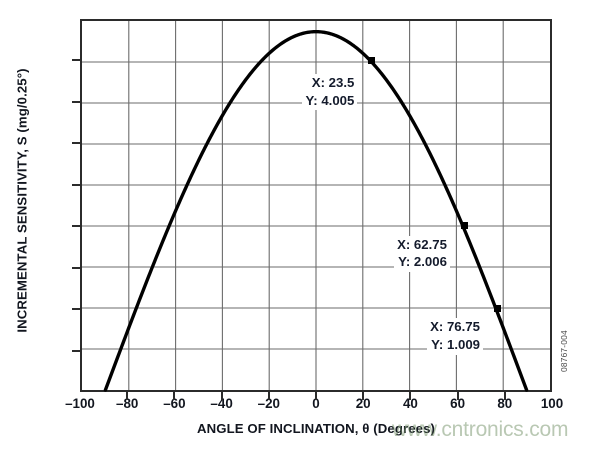 Image resolution: width=600 pixels, height=449 pixels. What do you see at coordinates (564, 351) in the screenshot?
I see `figure-id-label: 08767-004` at bounding box center [564, 351].